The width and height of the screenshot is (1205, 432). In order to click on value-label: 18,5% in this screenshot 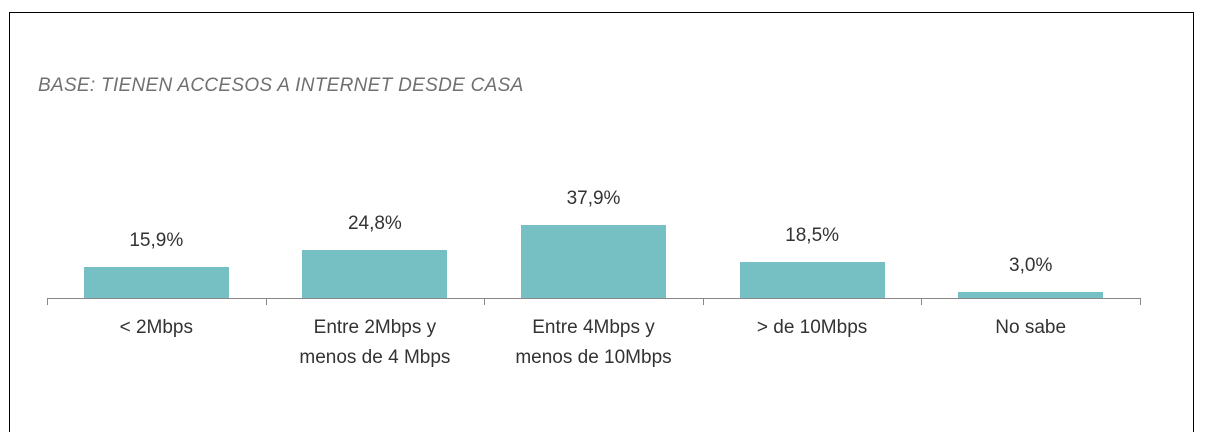, I will do `click(812, 236)`.